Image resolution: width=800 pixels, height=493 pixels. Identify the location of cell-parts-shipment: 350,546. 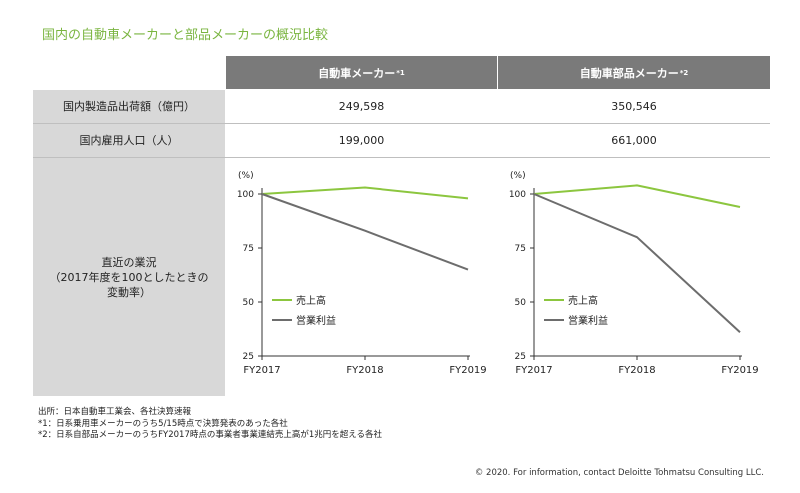
(634, 106).